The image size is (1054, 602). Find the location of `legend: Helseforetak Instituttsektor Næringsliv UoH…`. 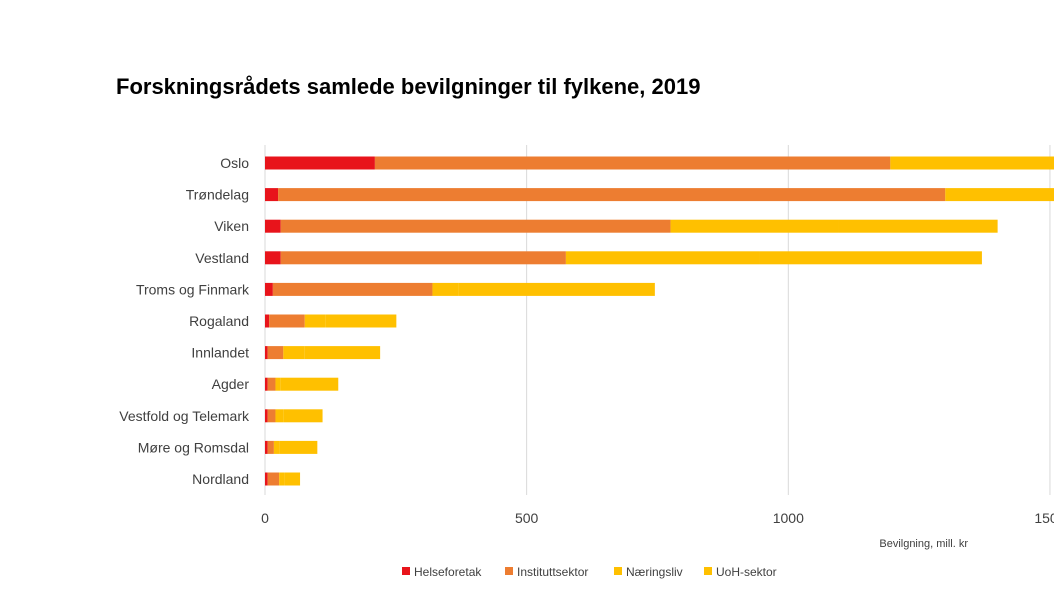

legend: Helseforetak Instituttsektor Næringsliv UoH… is located at coordinates (589, 572).